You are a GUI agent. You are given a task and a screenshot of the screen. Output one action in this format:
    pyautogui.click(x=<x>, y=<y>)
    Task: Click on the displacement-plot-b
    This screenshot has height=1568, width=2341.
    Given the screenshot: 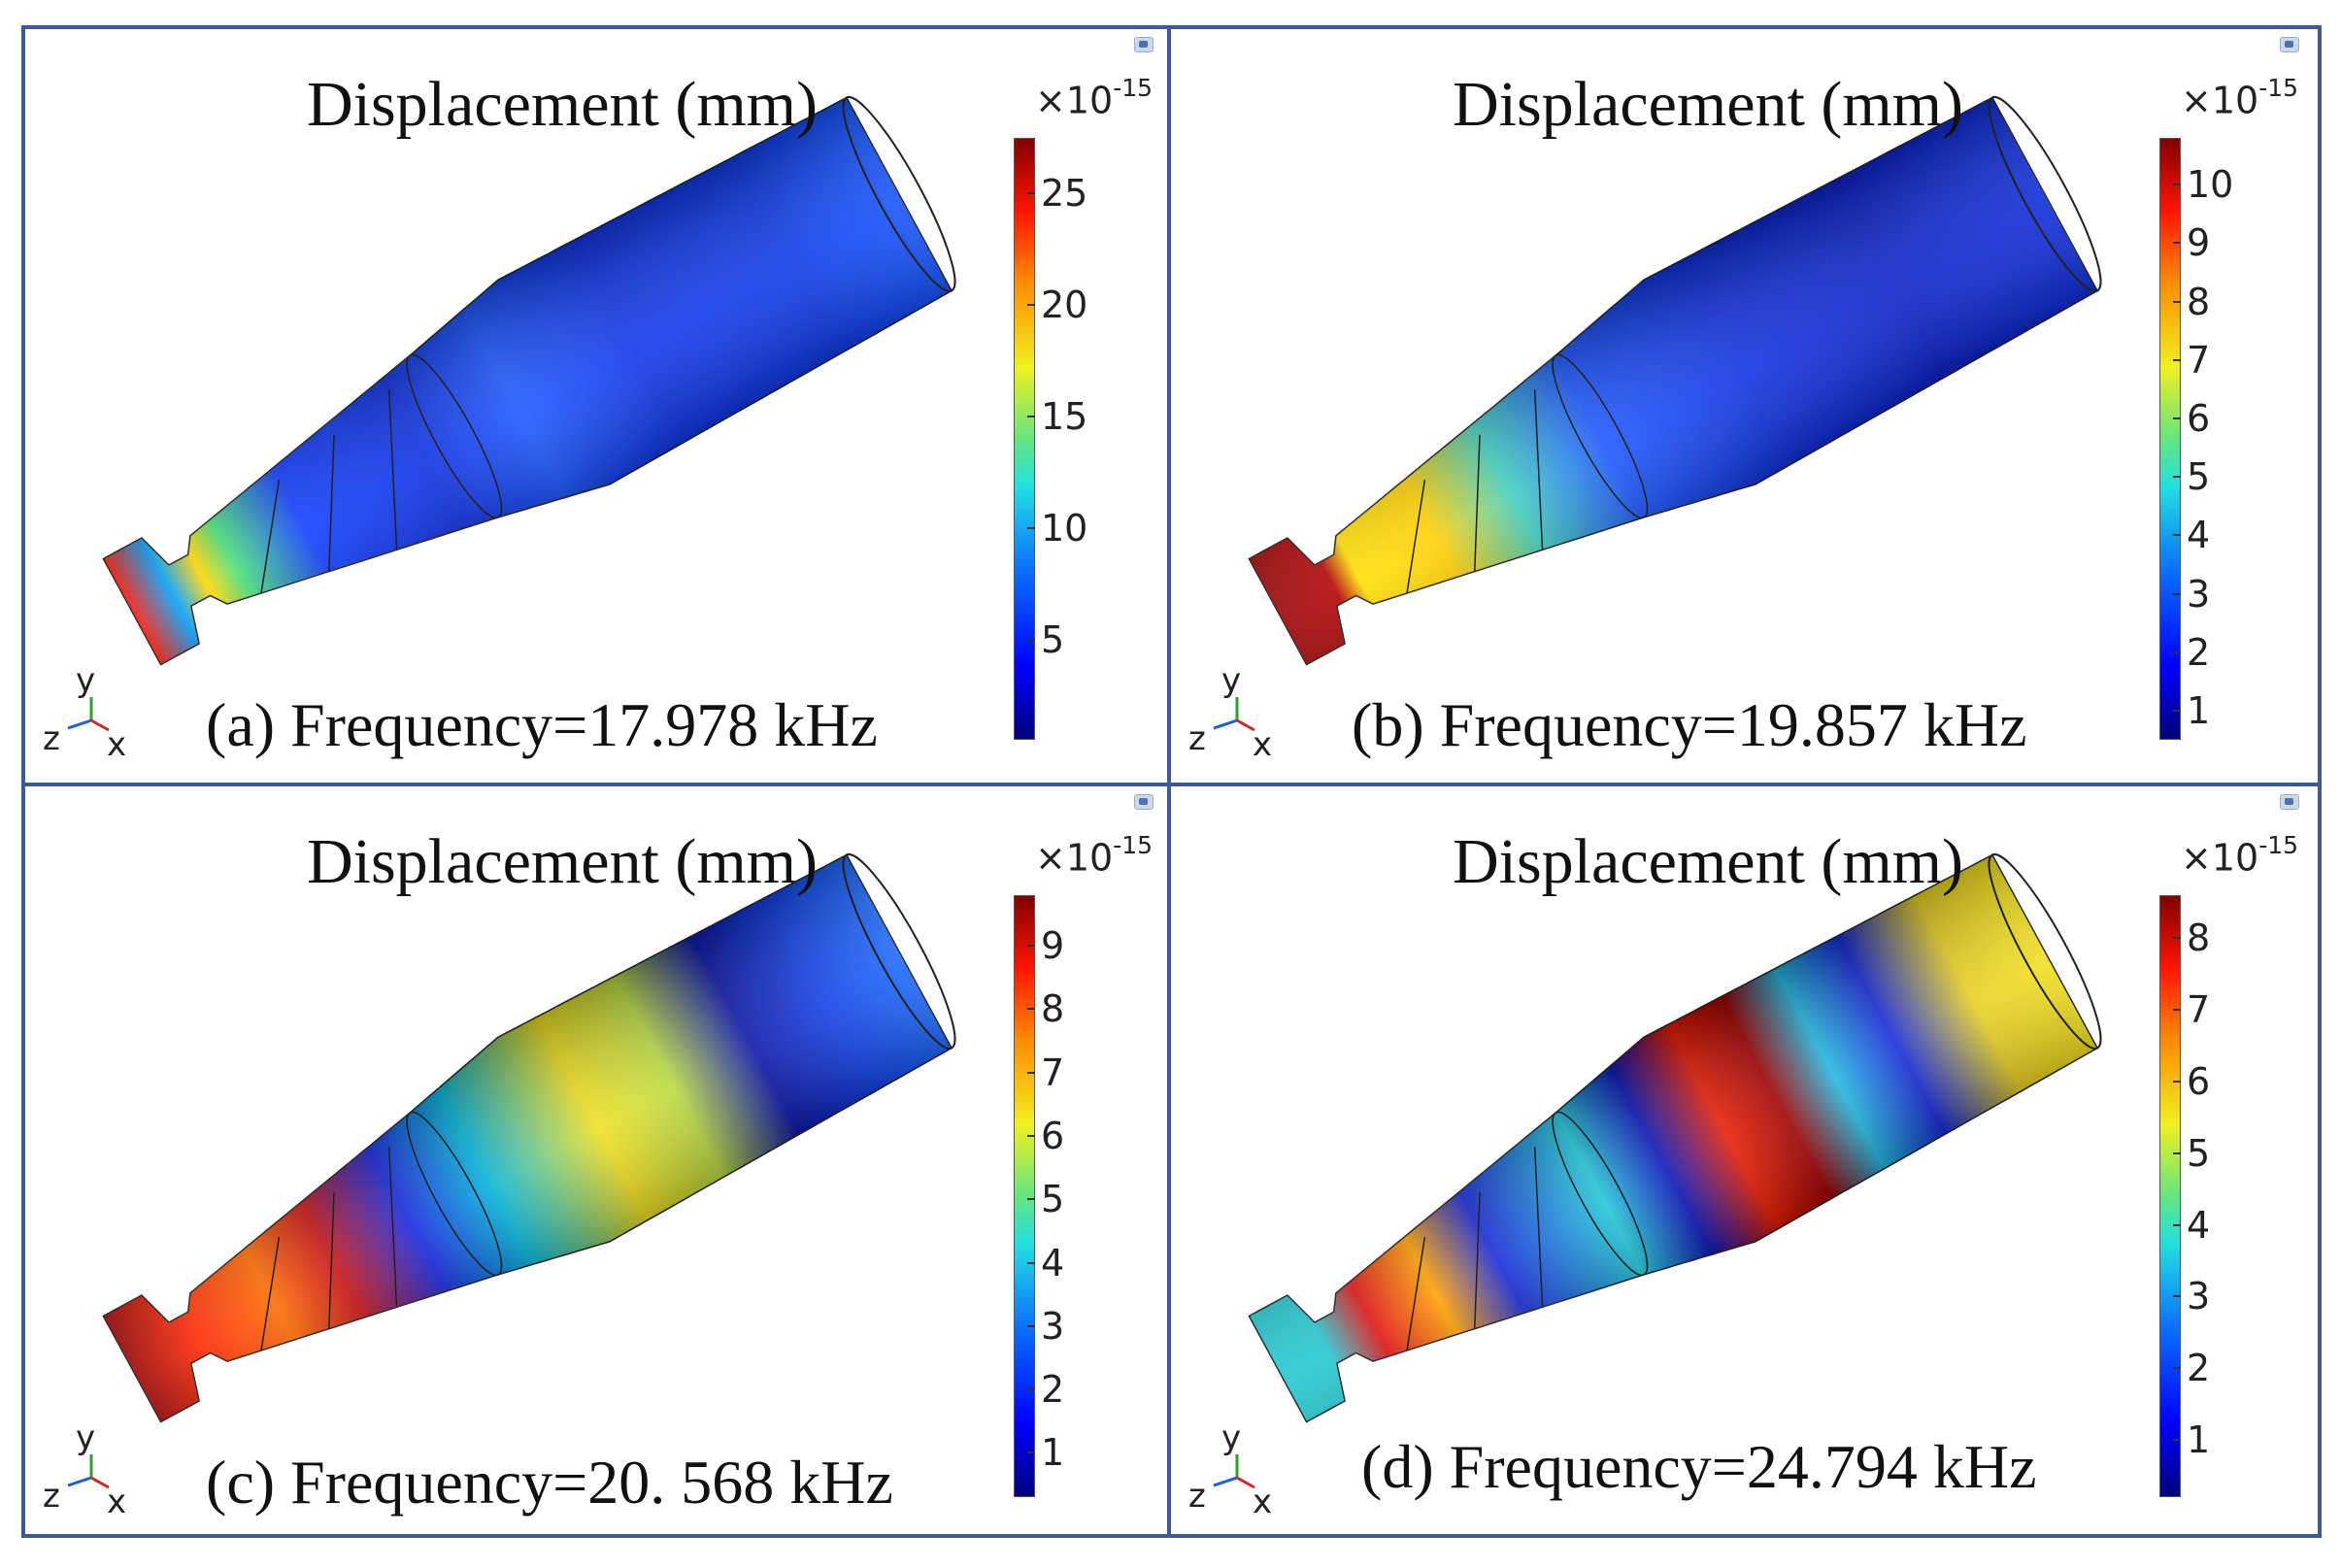 What is the action you would take?
    pyautogui.click(x=1675, y=381)
    